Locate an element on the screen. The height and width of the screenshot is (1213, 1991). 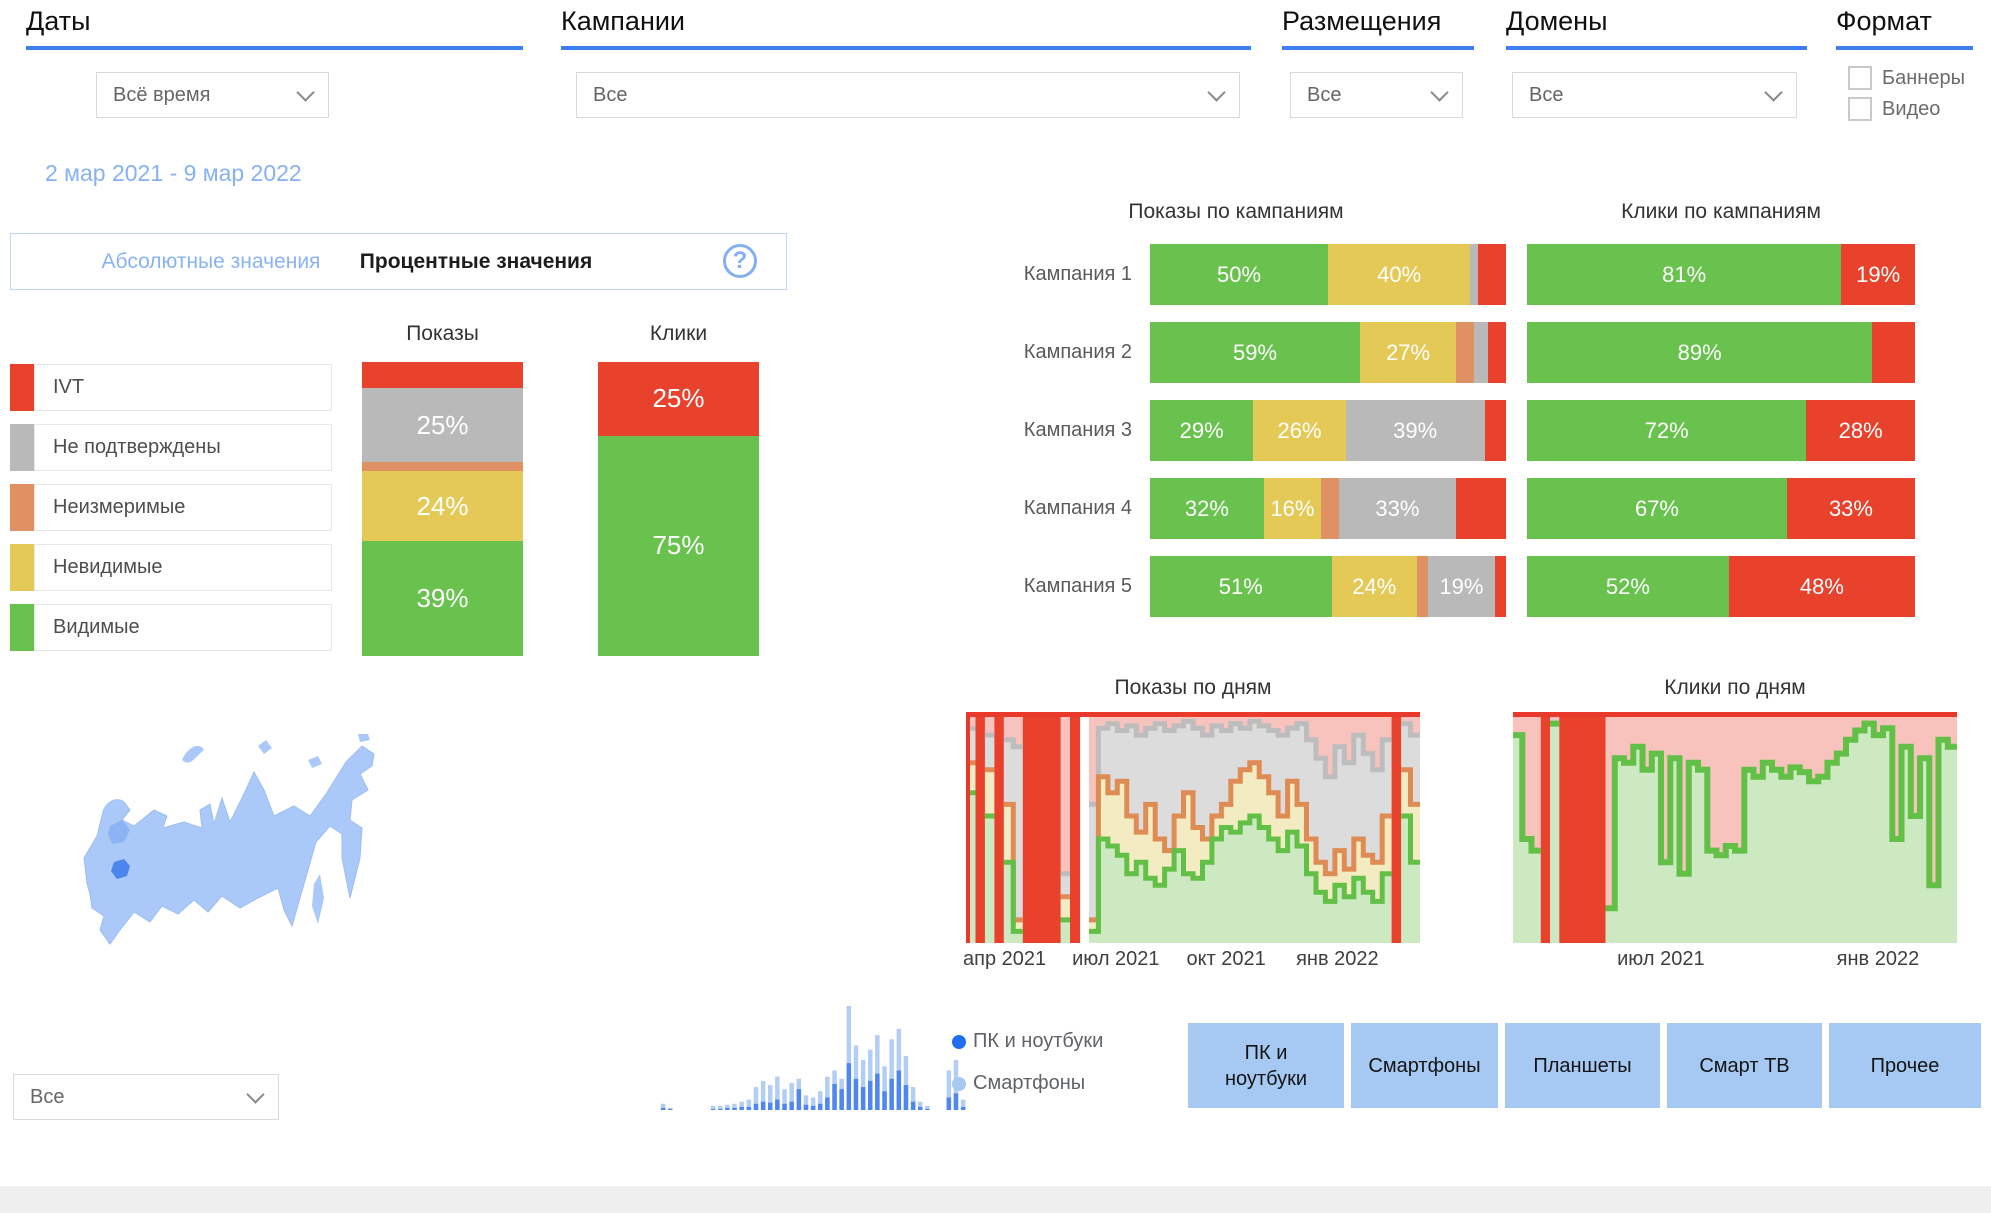
bar-segment-unconfirmed: 39% is located at coordinates (1415, 430).